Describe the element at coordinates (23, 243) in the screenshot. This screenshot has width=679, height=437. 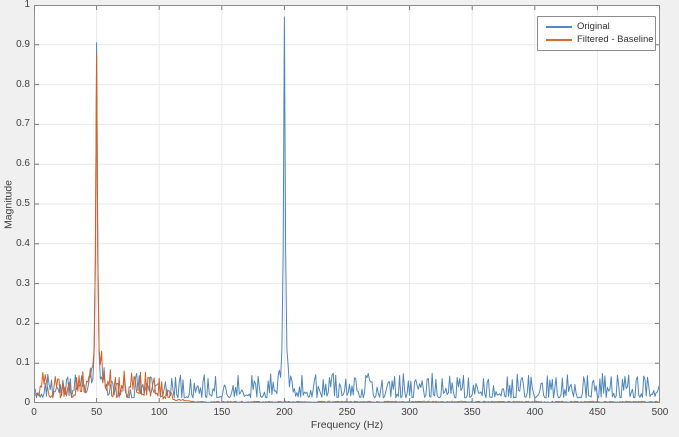
I see `y-tick-label: 0.4` at that location.